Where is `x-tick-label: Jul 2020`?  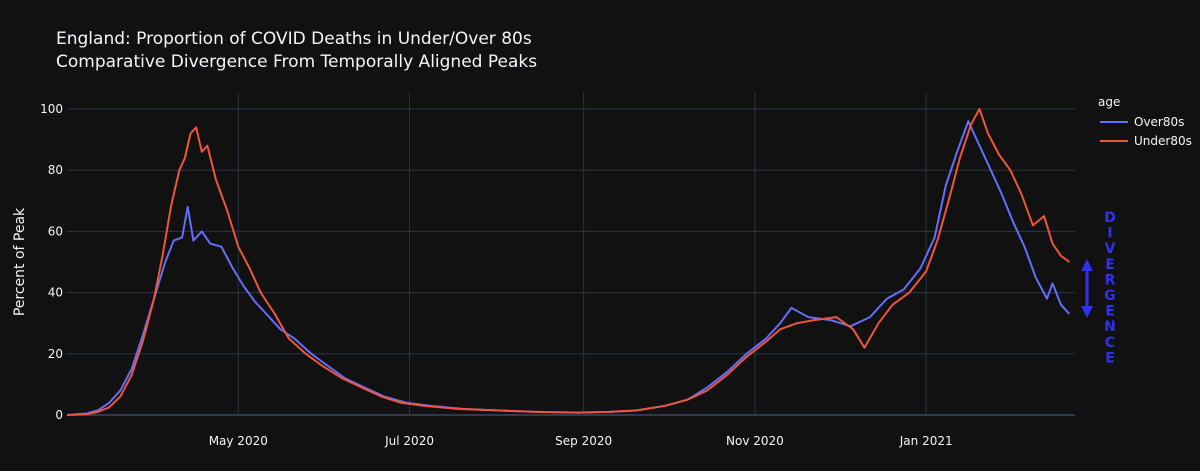 x-tick-label: Jul 2020 is located at coordinates (409, 441).